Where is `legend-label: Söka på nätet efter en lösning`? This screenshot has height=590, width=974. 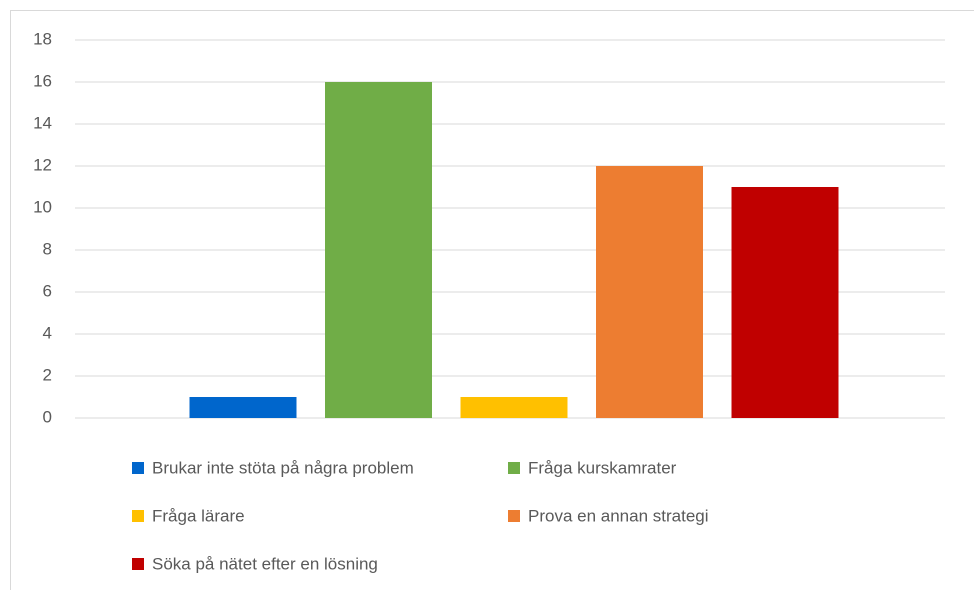 legend-label: Söka på nätet efter en lösning is located at coordinates (265, 563).